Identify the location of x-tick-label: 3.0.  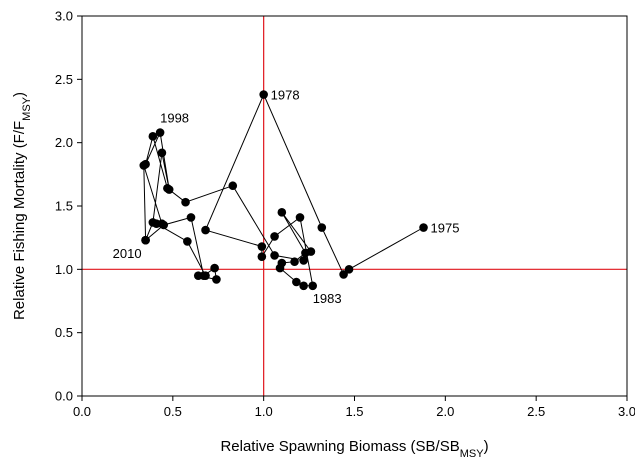
(626, 411).